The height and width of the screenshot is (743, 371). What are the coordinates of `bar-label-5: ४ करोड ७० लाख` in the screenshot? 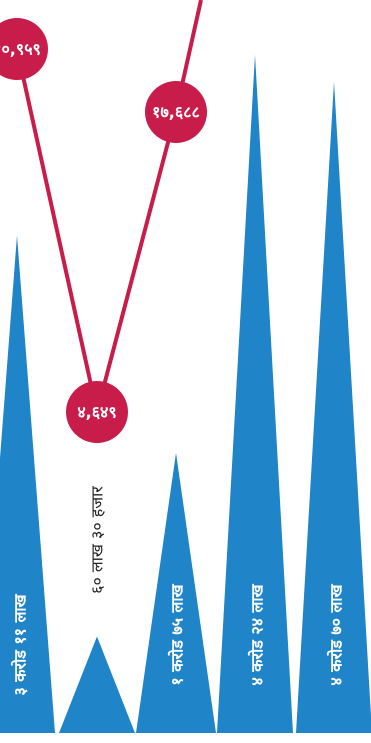 It's located at (336, 634).